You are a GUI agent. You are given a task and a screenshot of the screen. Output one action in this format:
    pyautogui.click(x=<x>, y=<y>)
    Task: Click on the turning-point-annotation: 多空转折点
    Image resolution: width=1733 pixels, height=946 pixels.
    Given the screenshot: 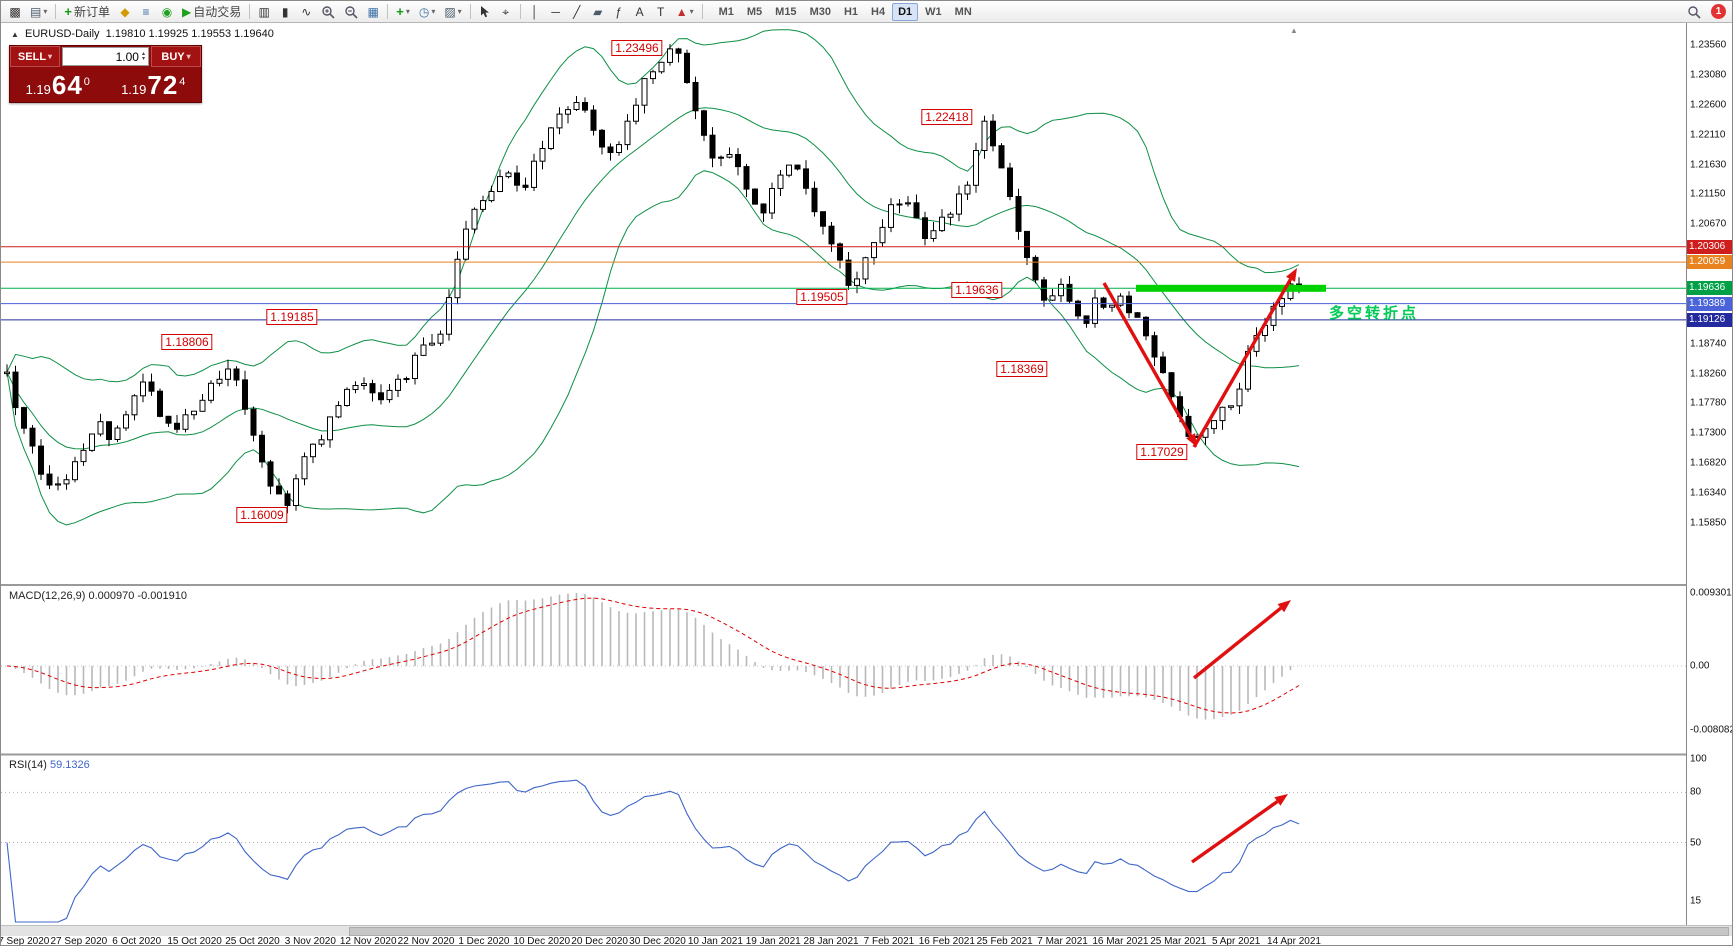 What is the action you would take?
    pyautogui.click(x=1374, y=313)
    